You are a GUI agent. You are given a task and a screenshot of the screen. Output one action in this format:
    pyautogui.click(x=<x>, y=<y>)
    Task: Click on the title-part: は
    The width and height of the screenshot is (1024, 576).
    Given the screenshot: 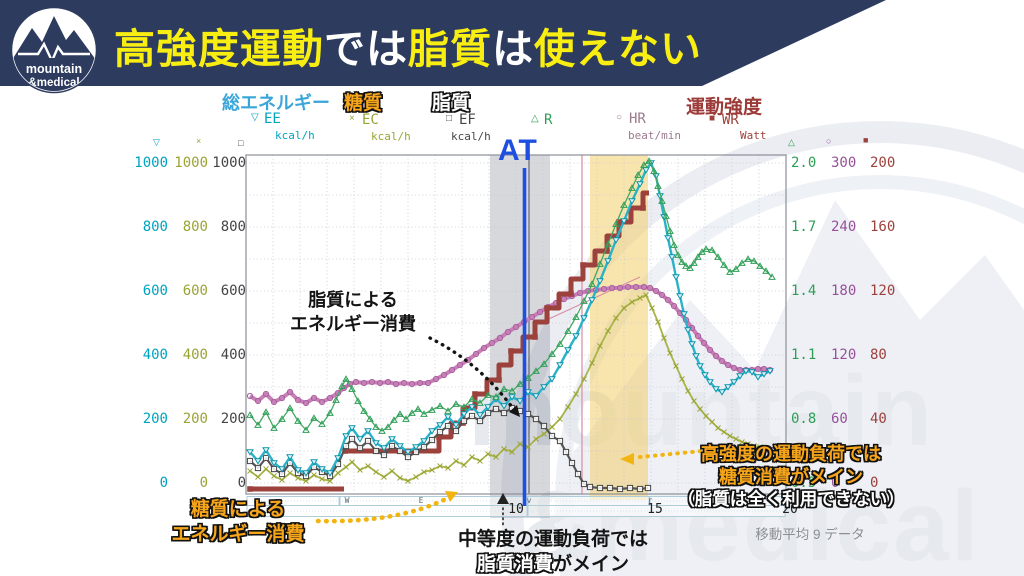 What is the action you would take?
    pyautogui.click(x=513, y=49)
    